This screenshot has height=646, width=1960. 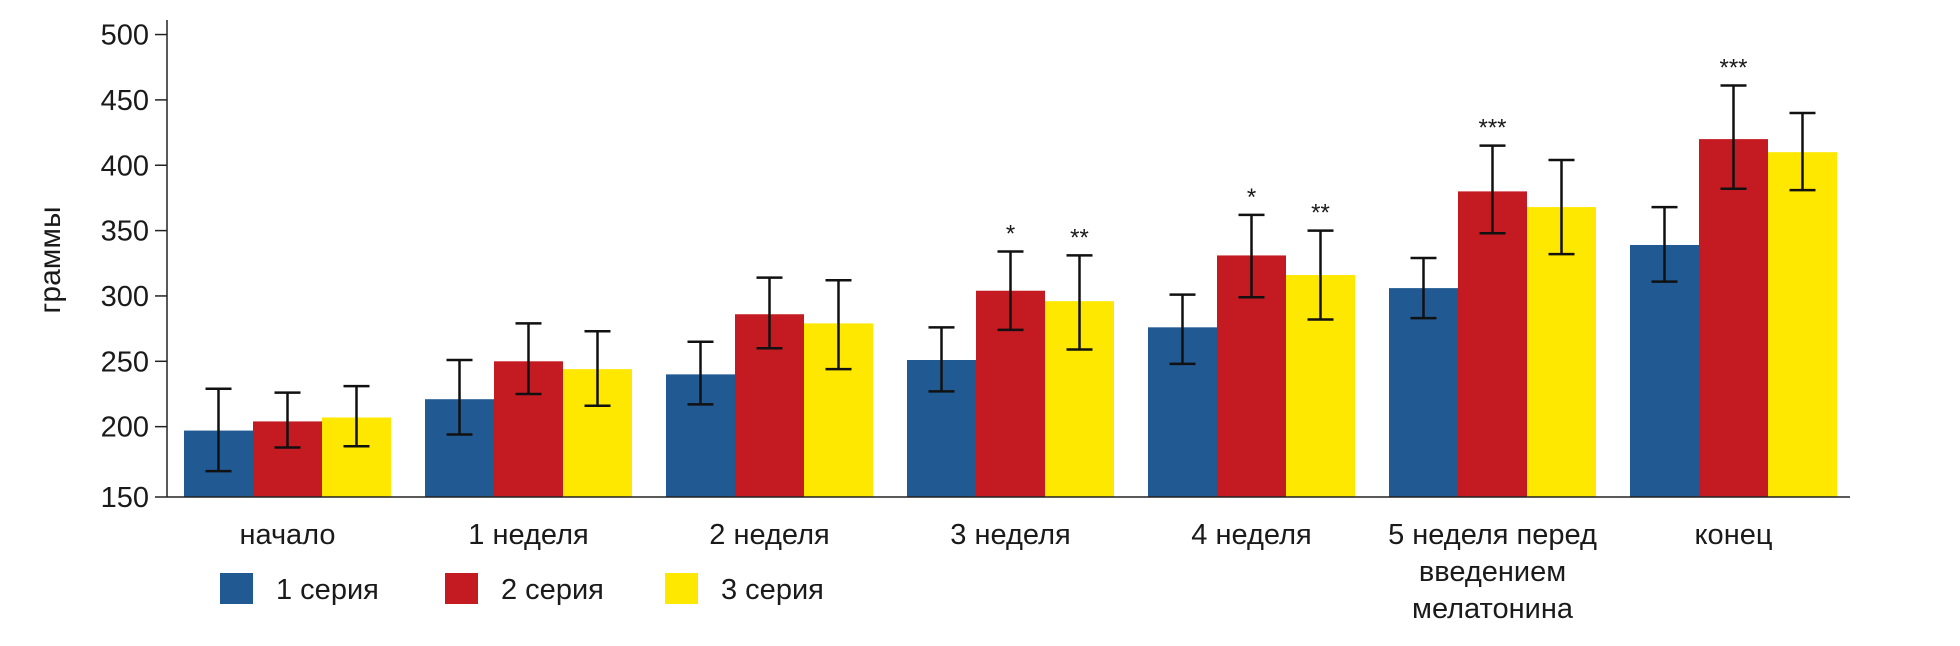 I want to click on y-tick-label: 450, so click(x=125, y=101).